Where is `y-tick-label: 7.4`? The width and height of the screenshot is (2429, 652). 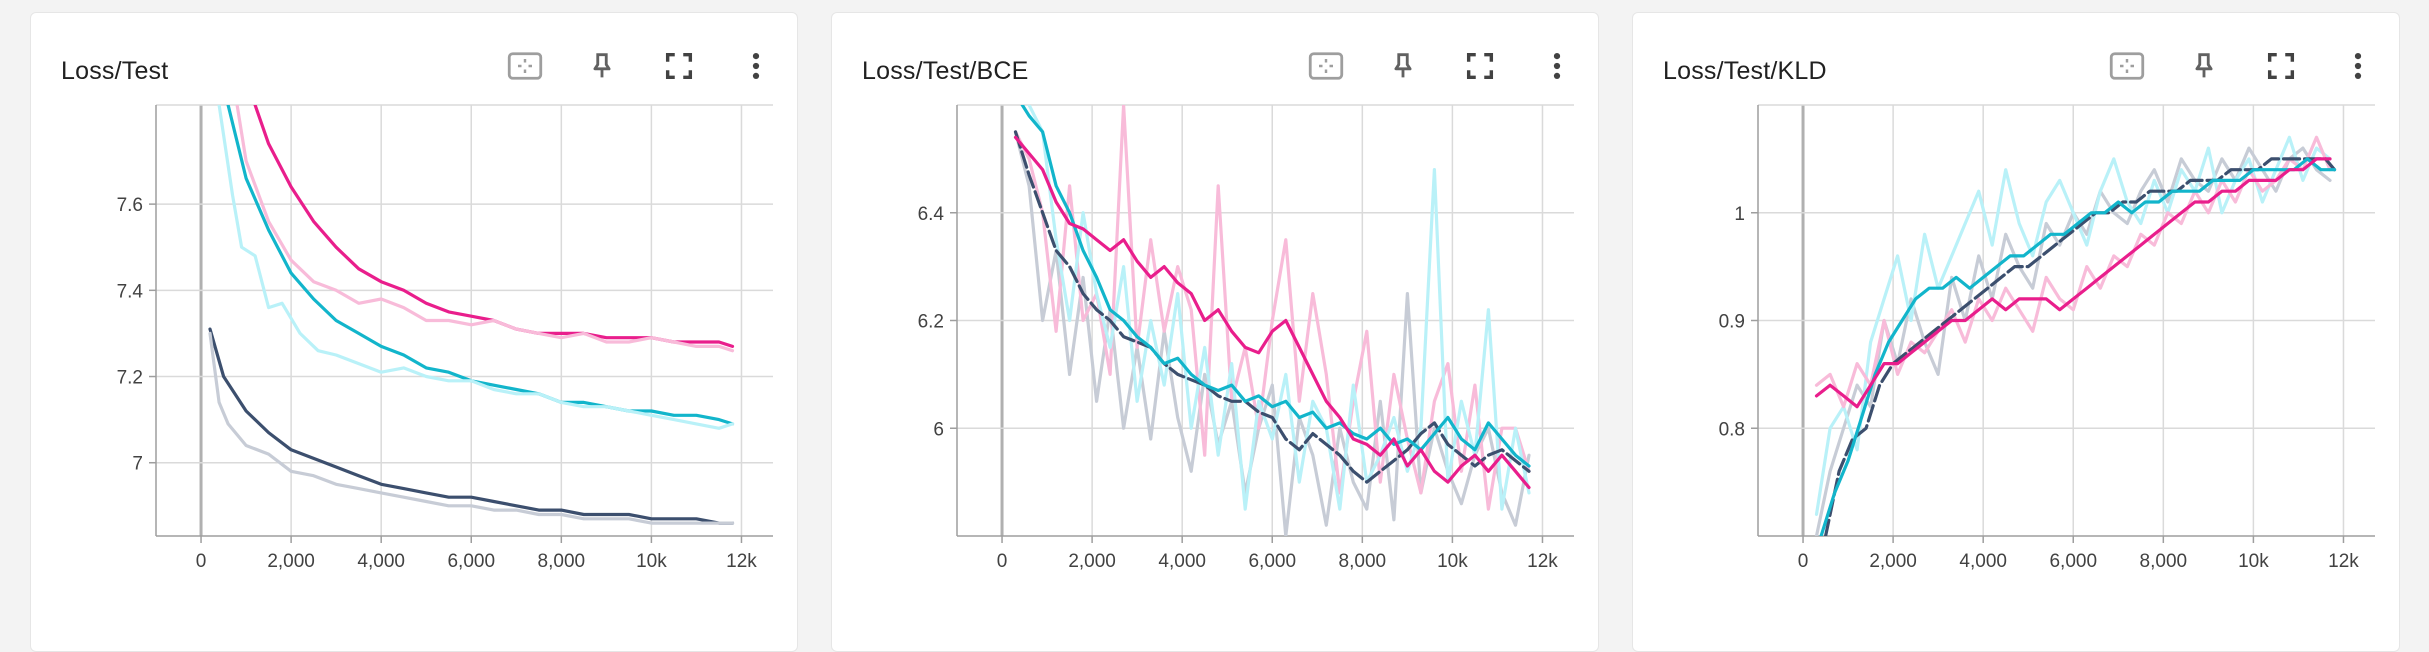 y-tick-label: 7.4 is located at coordinates (130, 291).